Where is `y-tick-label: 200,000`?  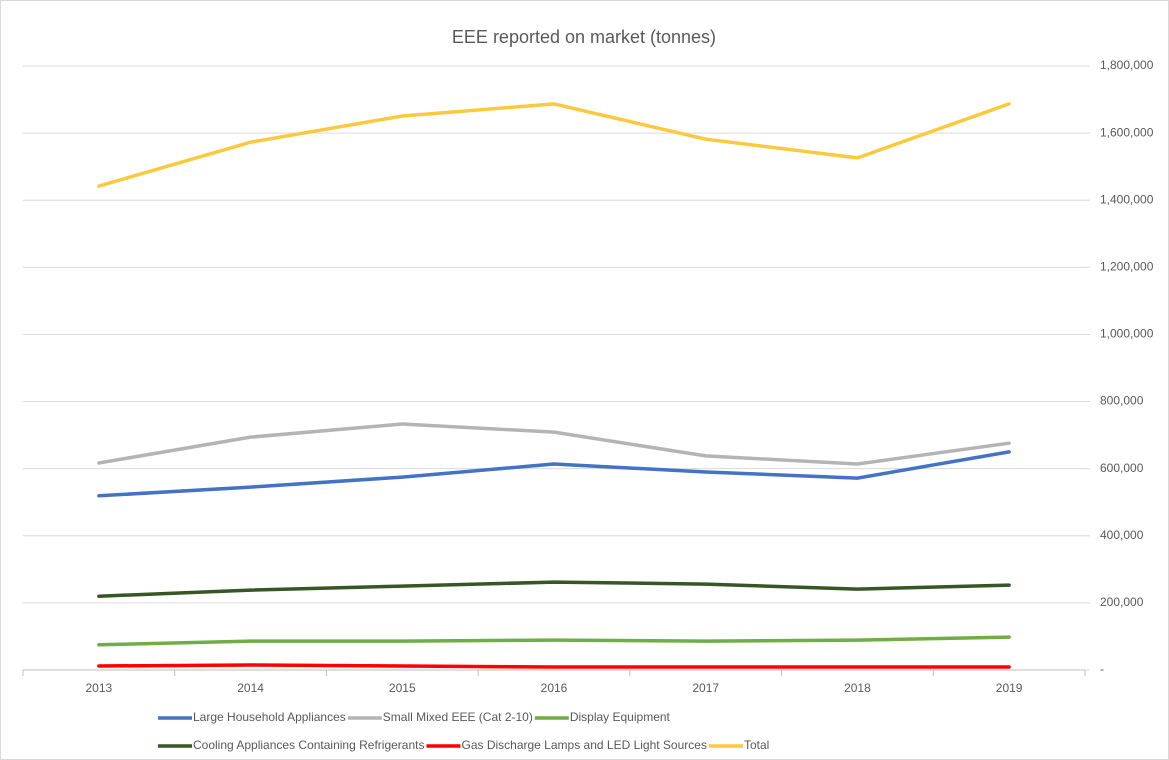 y-tick-label: 200,000 is located at coordinates (1122, 602).